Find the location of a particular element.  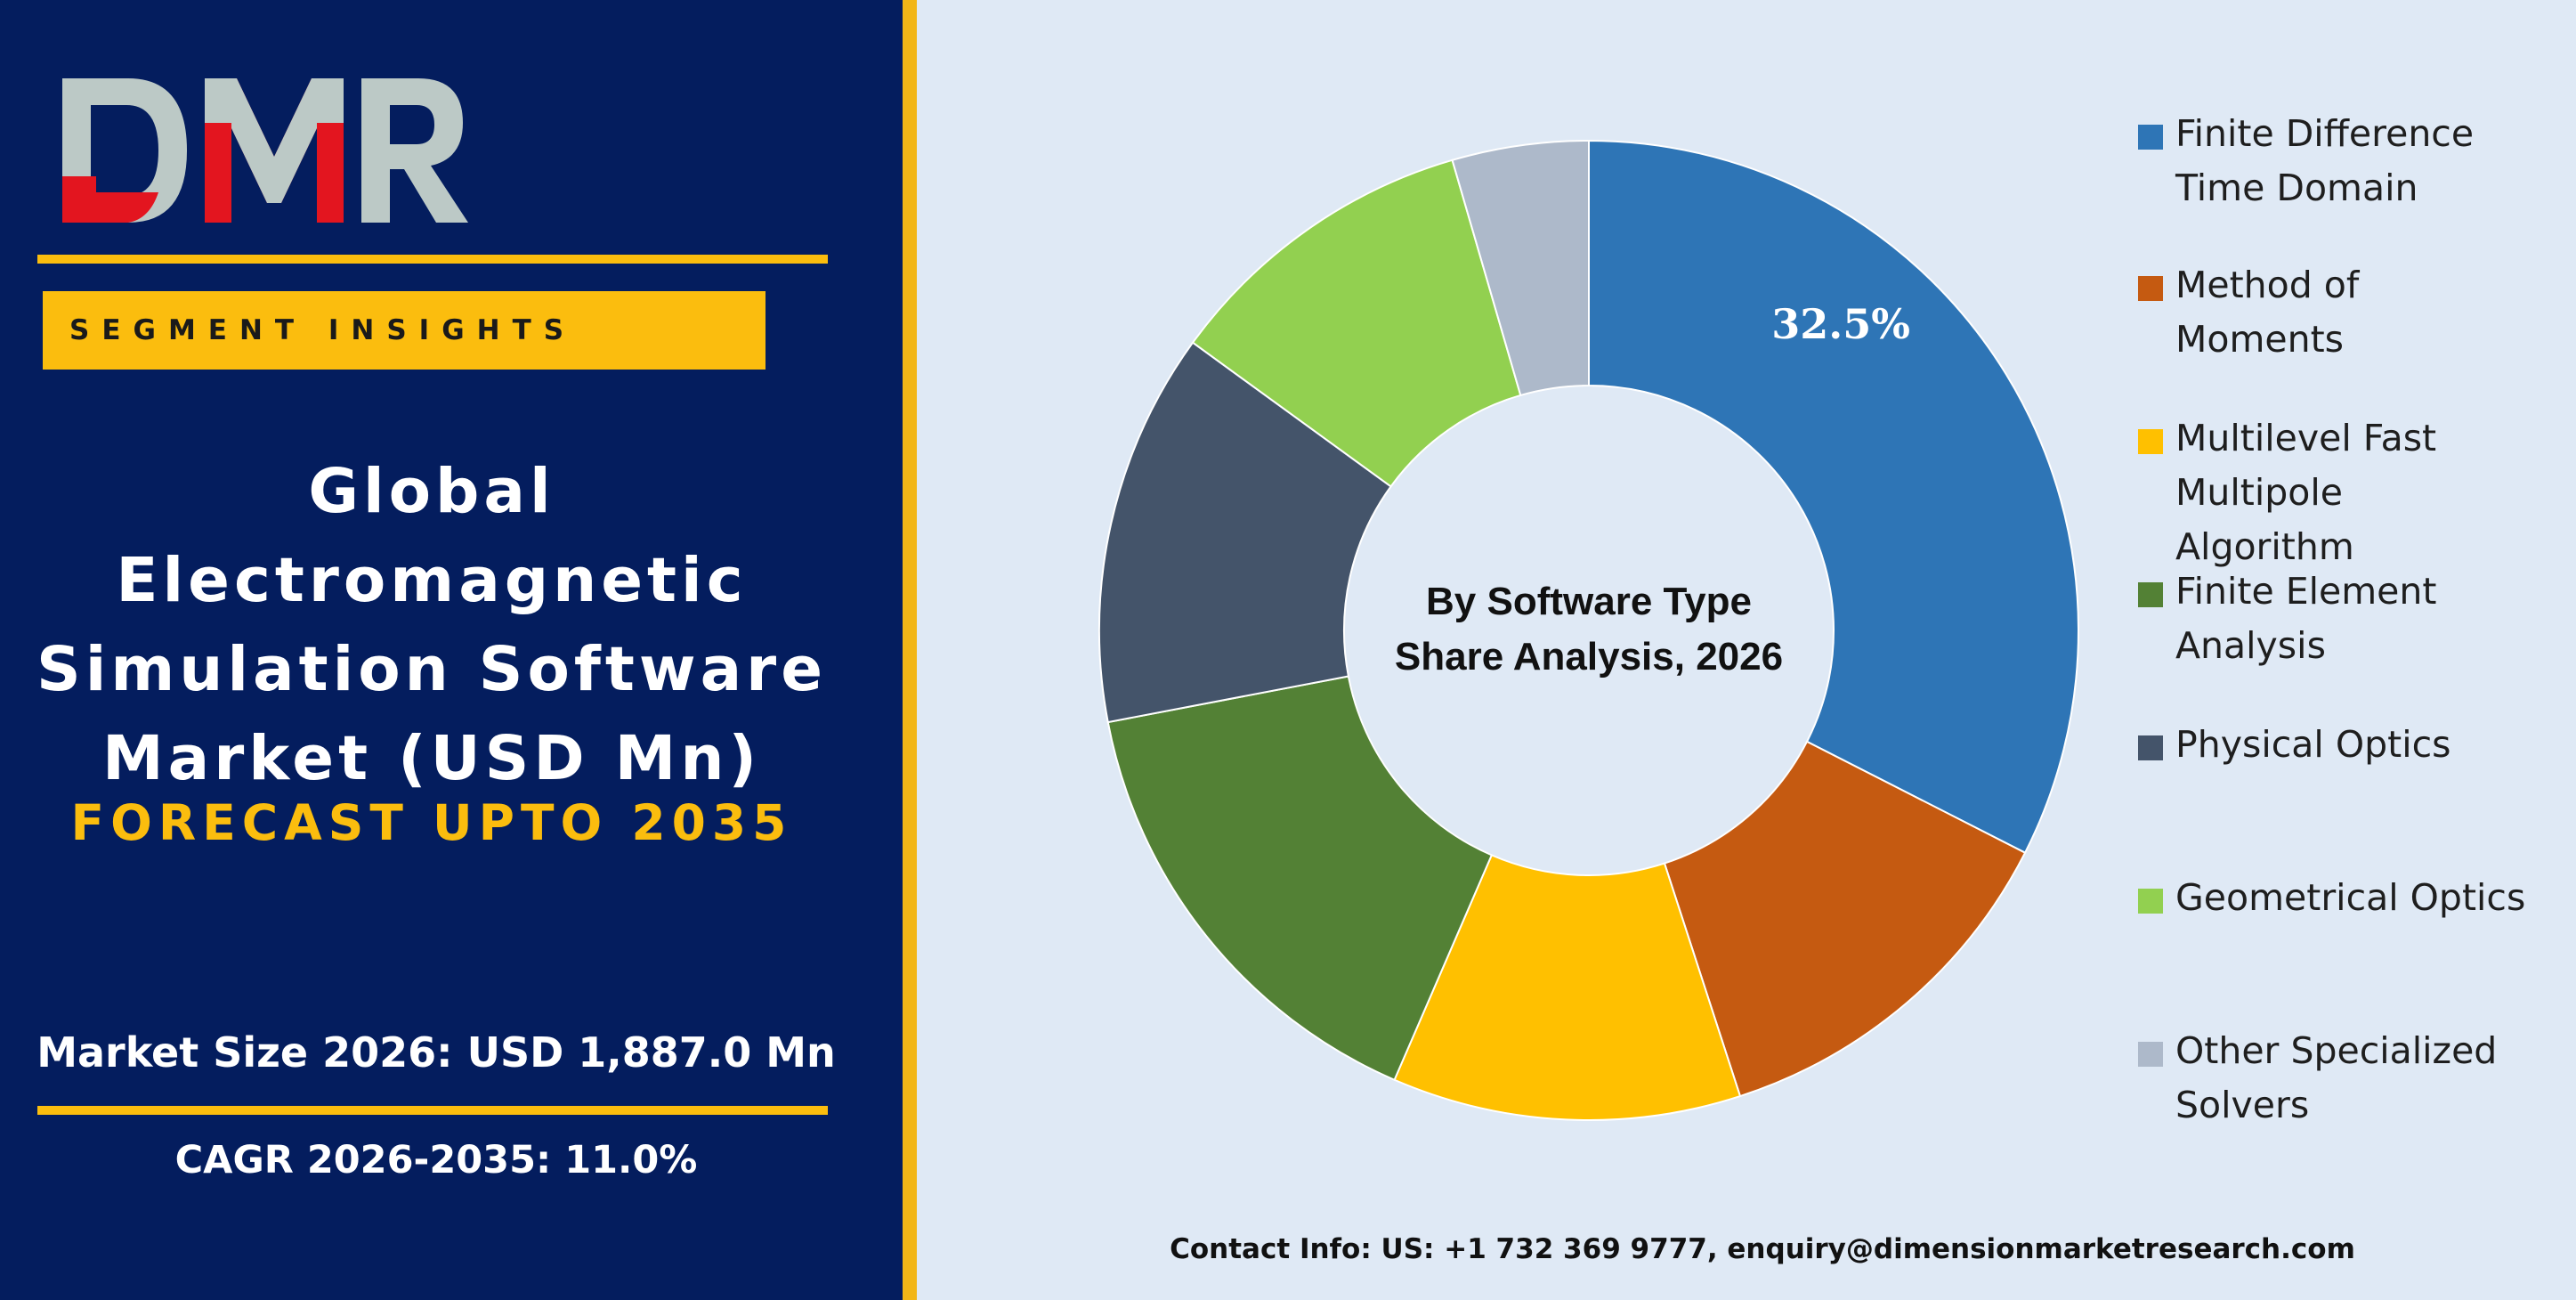

legend-label-line: Algorithm is located at coordinates (2264, 546).